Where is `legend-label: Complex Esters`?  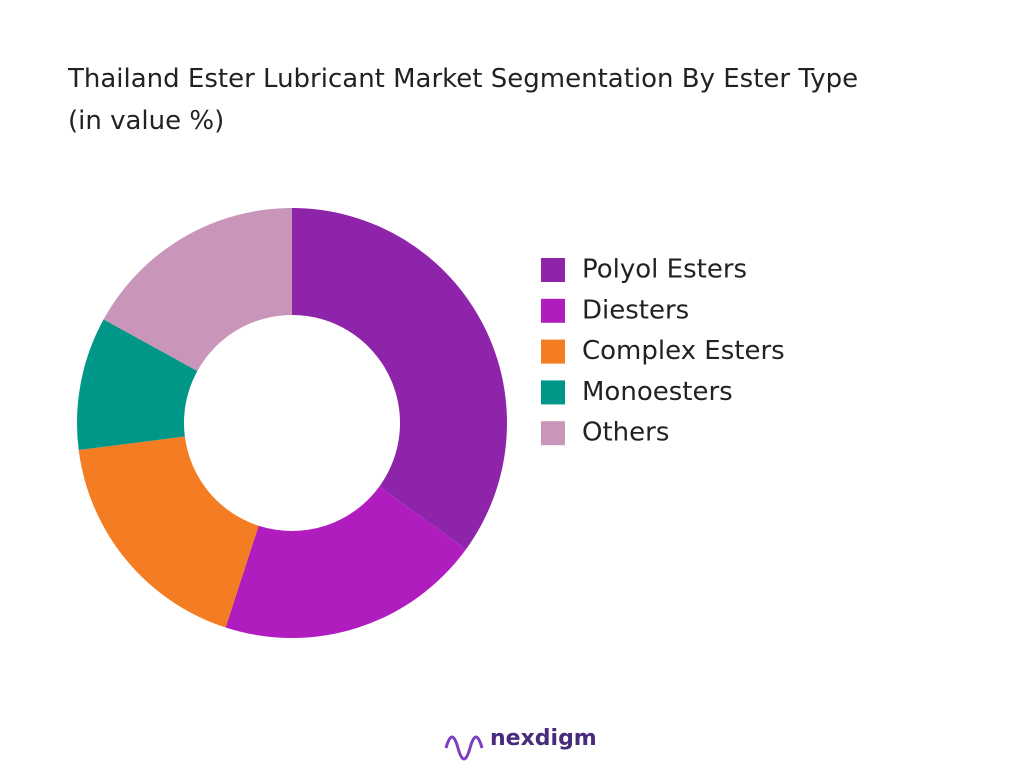 legend-label: Complex Esters is located at coordinates (683, 351).